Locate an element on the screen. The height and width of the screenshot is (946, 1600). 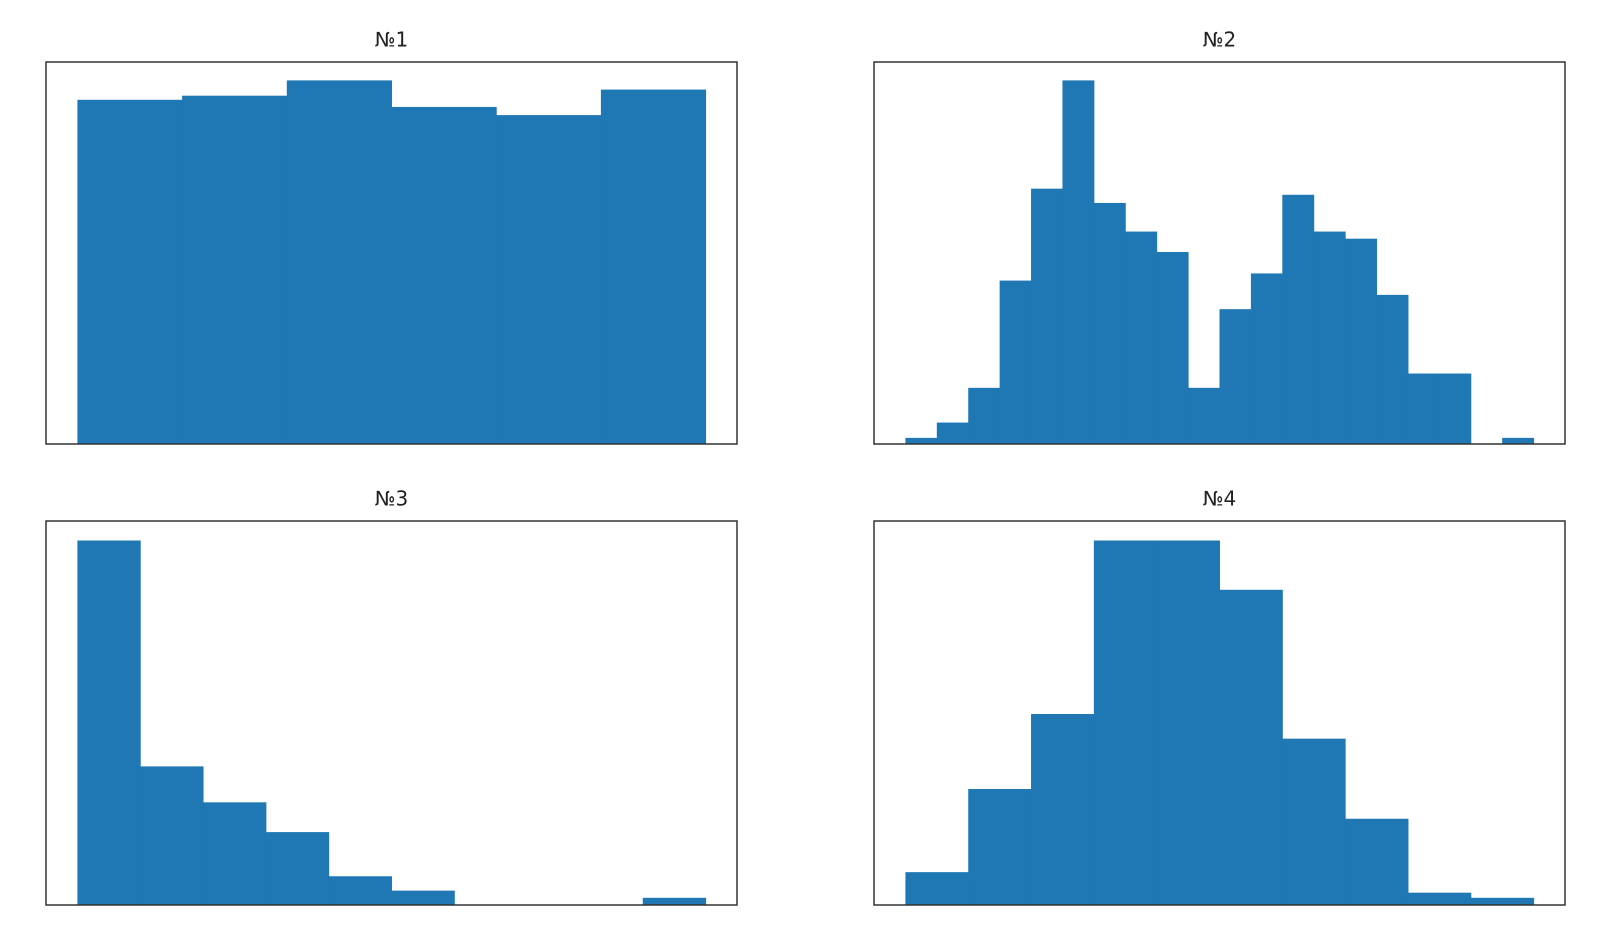
chart-title: №4 is located at coordinates (1220, 499).